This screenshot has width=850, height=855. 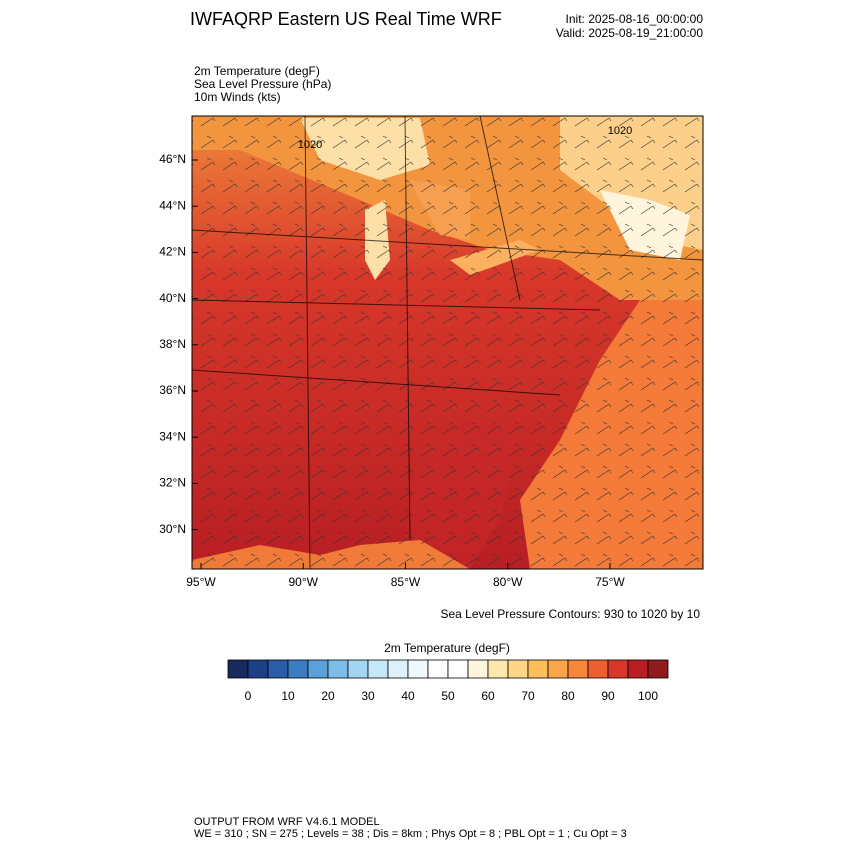 I want to click on lat-label: 34°N, so click(x=172, y=436).